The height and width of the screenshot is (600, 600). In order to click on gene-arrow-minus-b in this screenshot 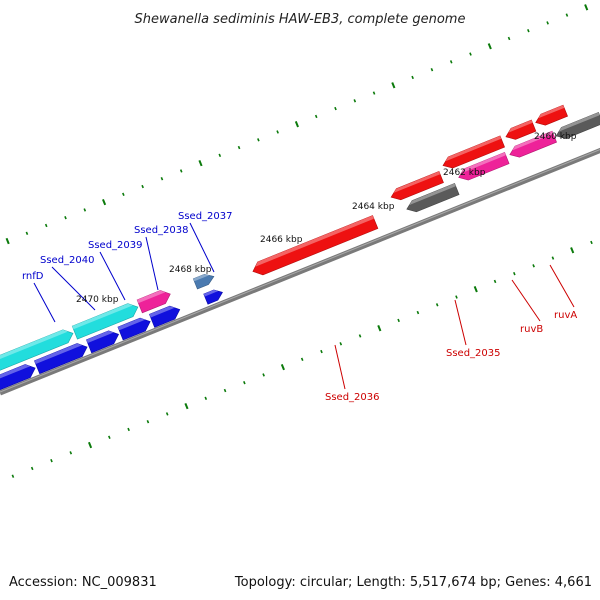, I will do `click(473, 152)`.